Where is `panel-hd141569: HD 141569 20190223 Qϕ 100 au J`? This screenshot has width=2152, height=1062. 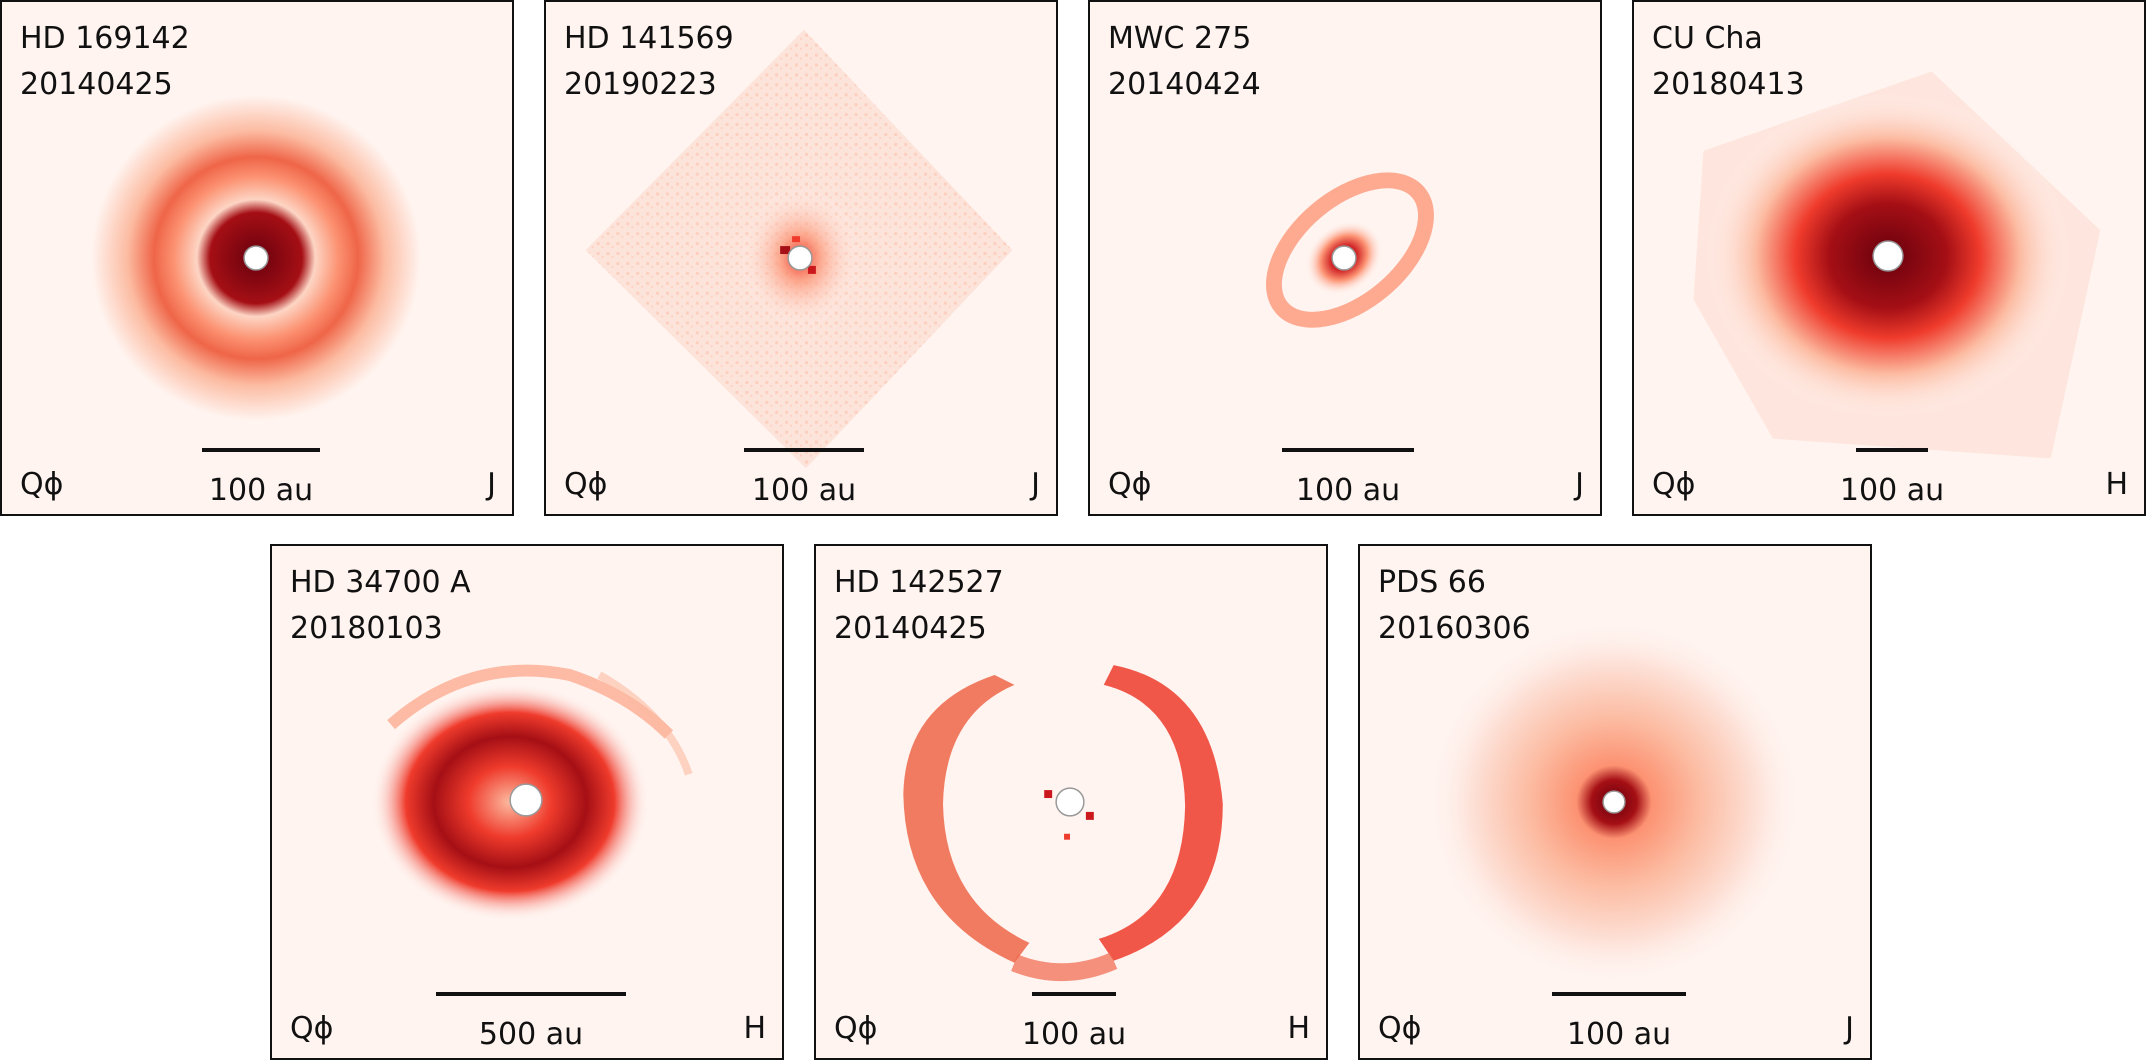 panel-hd141569: HD 141569 20190223 Qϕ 100 au J is located at coordinates (801, 258).